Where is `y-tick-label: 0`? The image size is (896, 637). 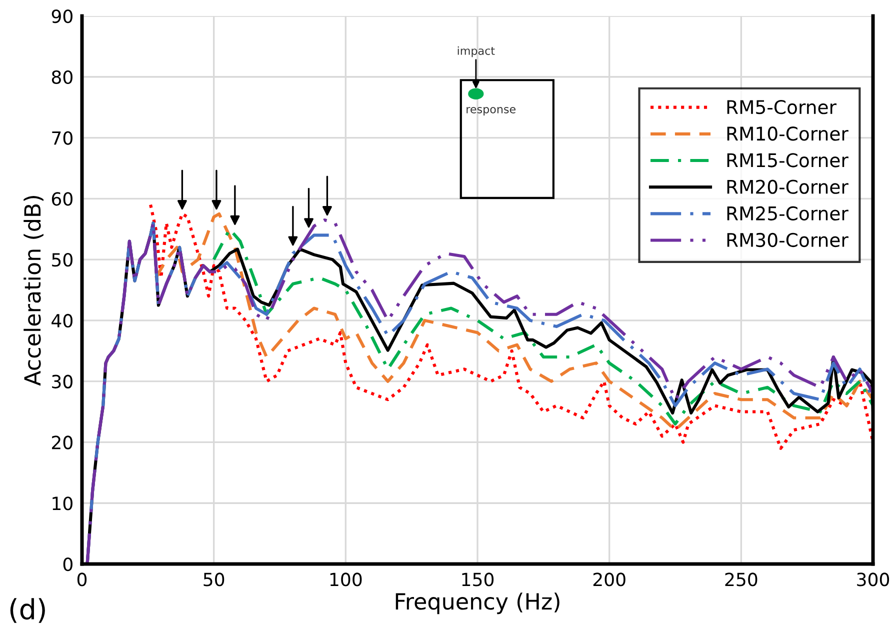 y-tick-label: 0 is located at coordinates (67, 564).